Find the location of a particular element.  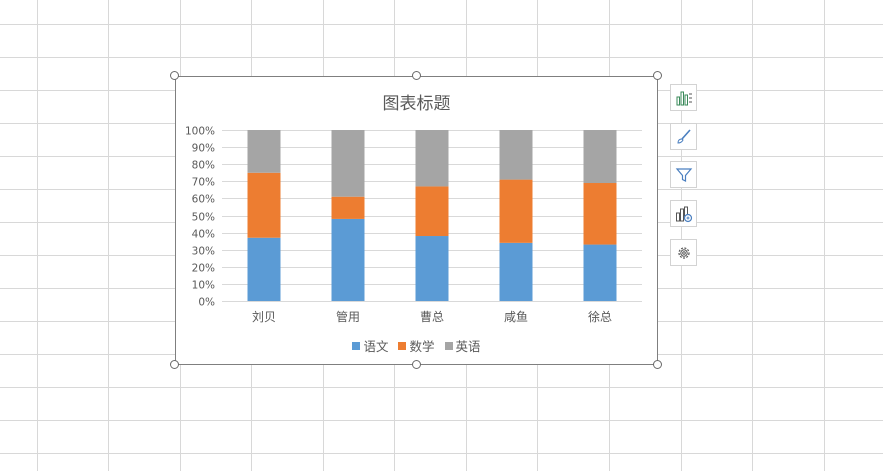

y-tick-label-8: 80% is located at coordinates (203, 166).